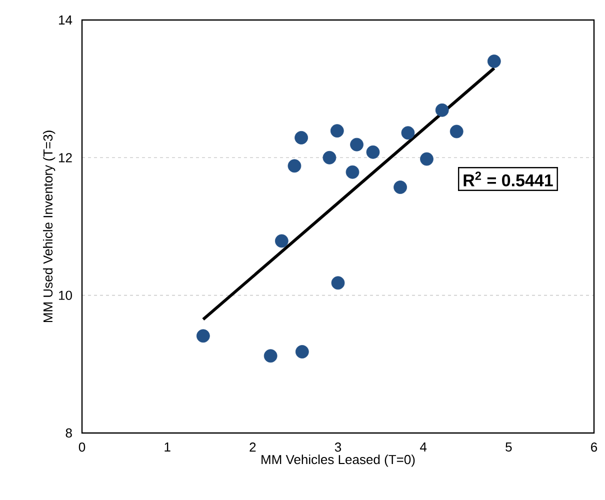 This screenshot has height=500, width=605. I want to click on y-tick-label: 12, so click(65, 157).